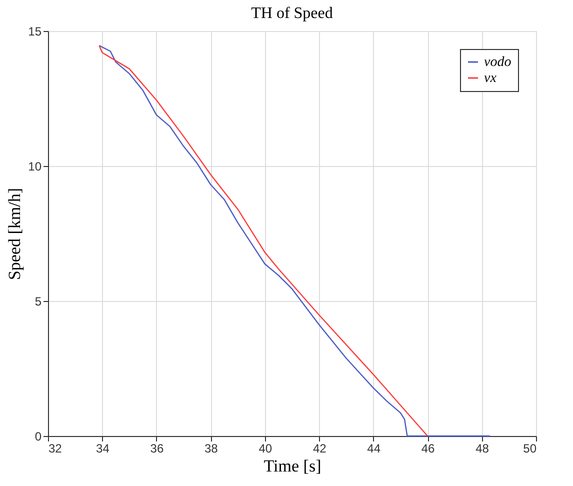  Describe the element at coordinates (103, 449) in the screenshot. I see `x-tick-label: 34` at that location.